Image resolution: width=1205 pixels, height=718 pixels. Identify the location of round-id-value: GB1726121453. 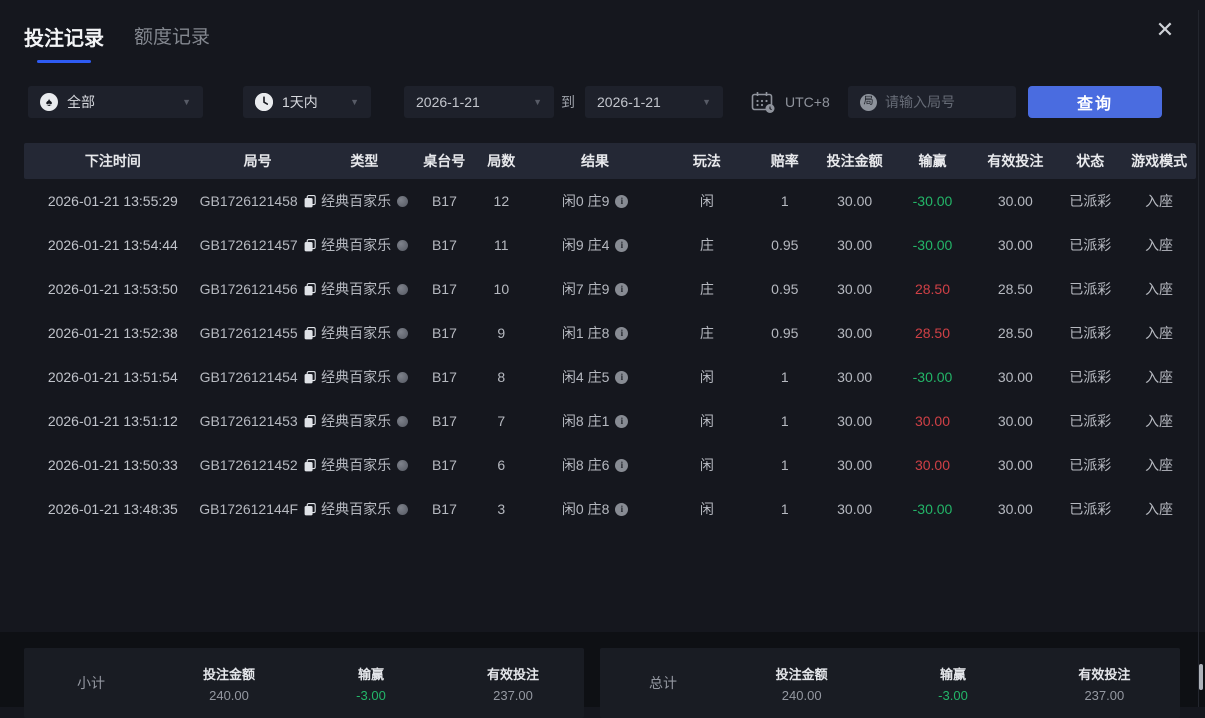
(248, 421).